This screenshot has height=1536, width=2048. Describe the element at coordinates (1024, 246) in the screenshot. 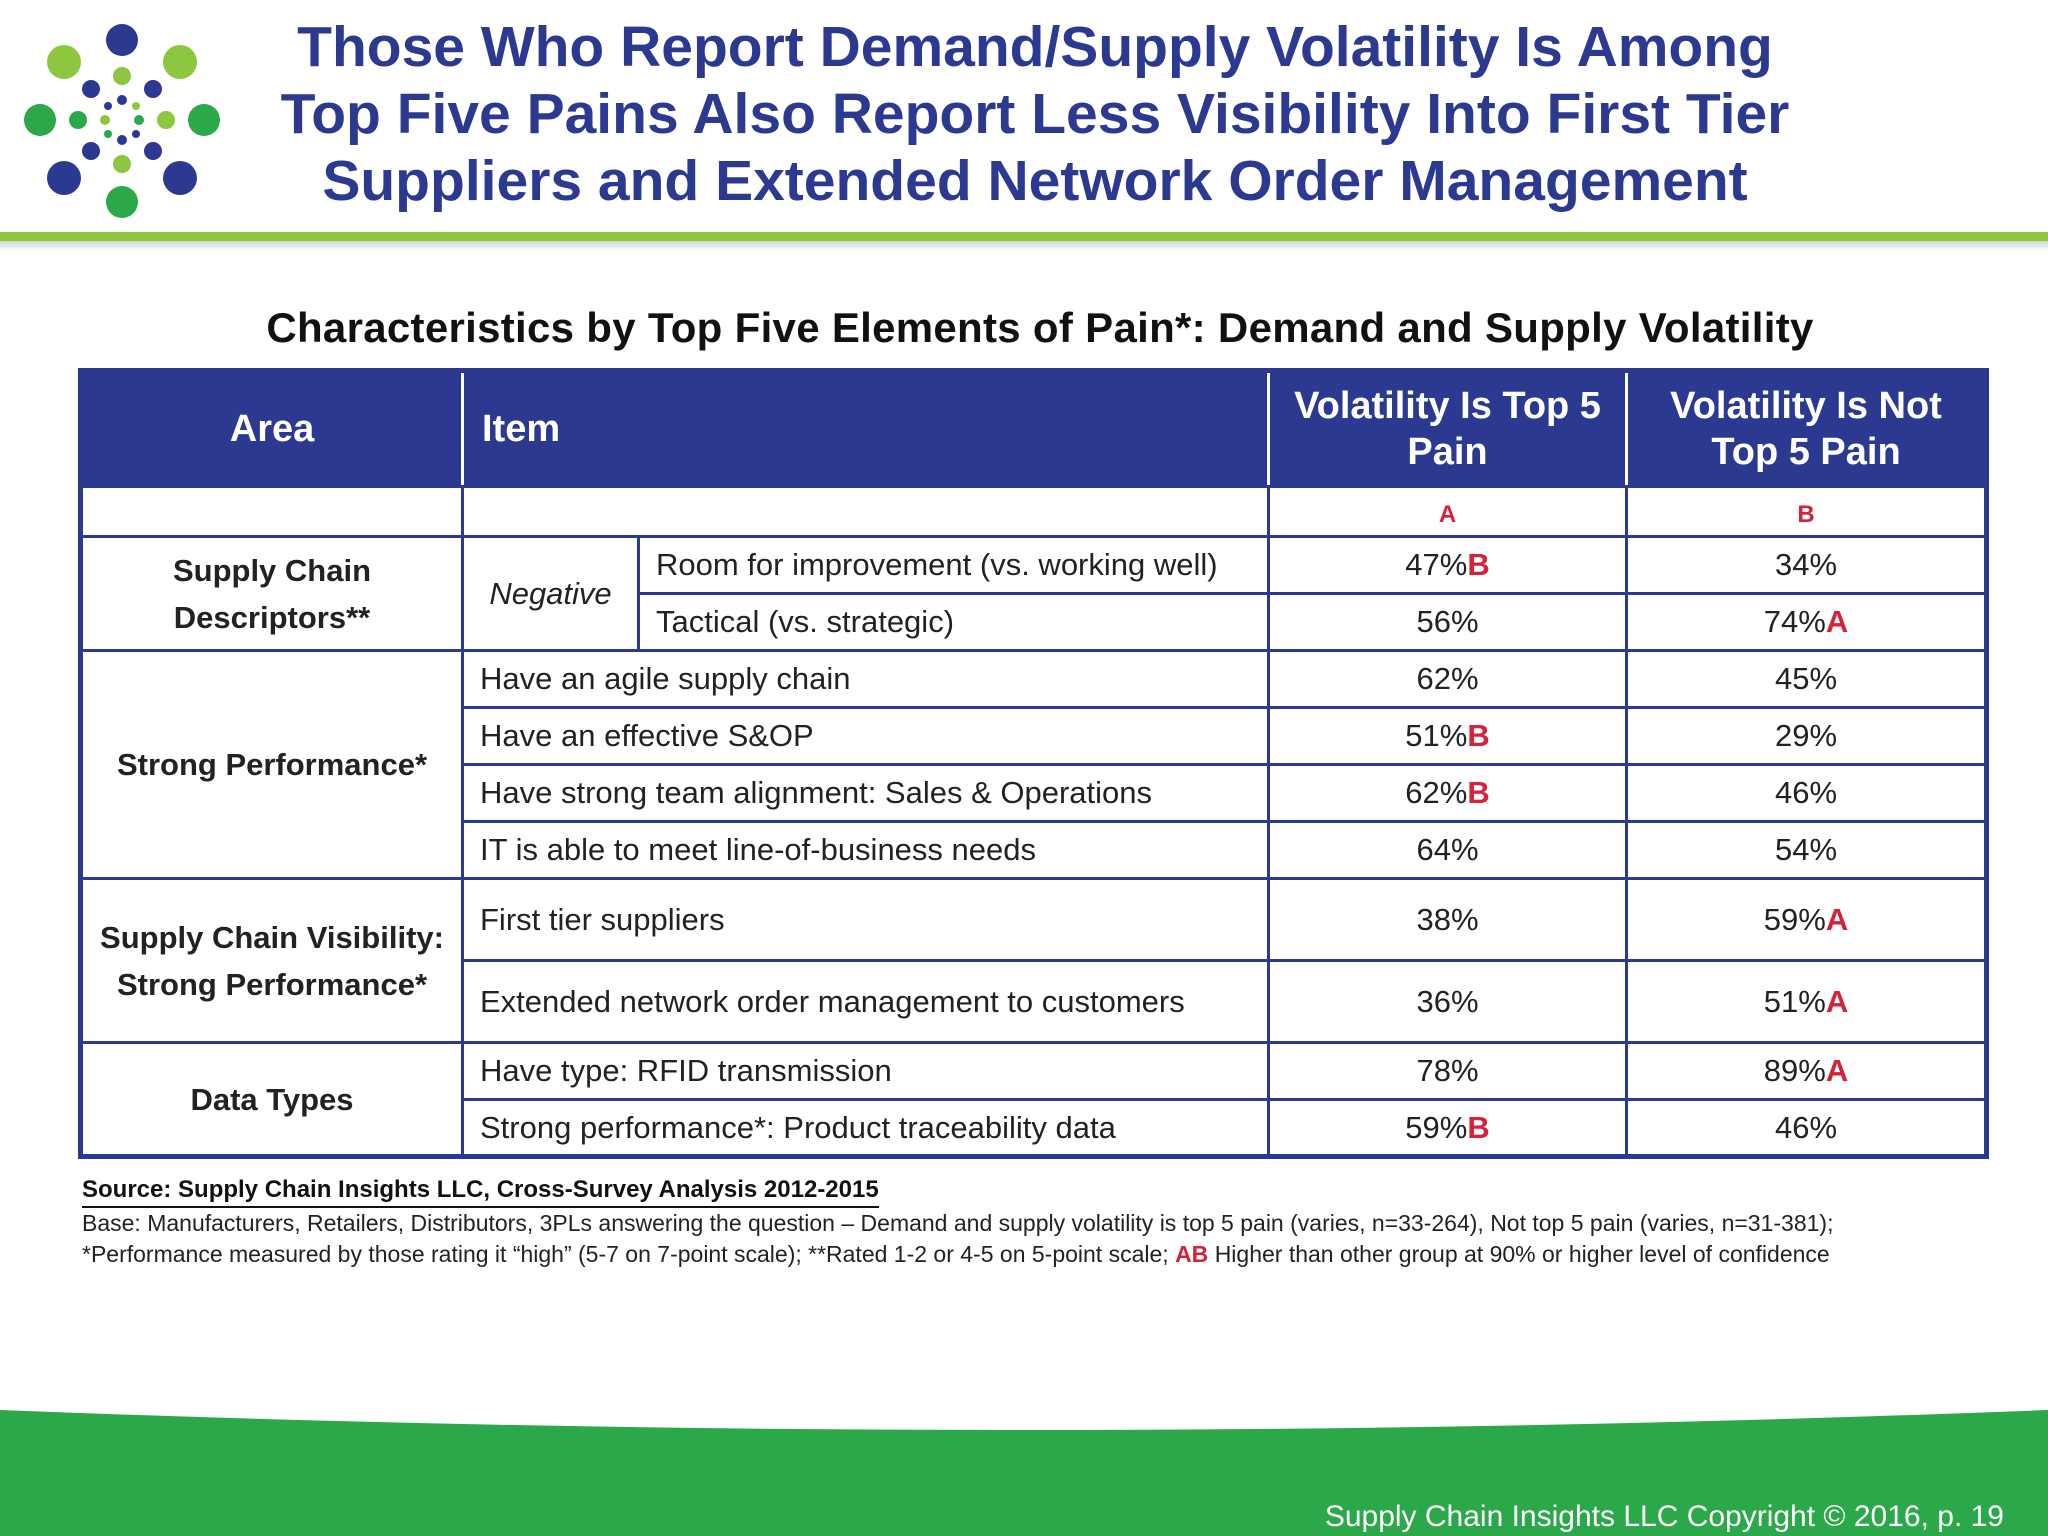

I see `header-divider-shadow` at that location.